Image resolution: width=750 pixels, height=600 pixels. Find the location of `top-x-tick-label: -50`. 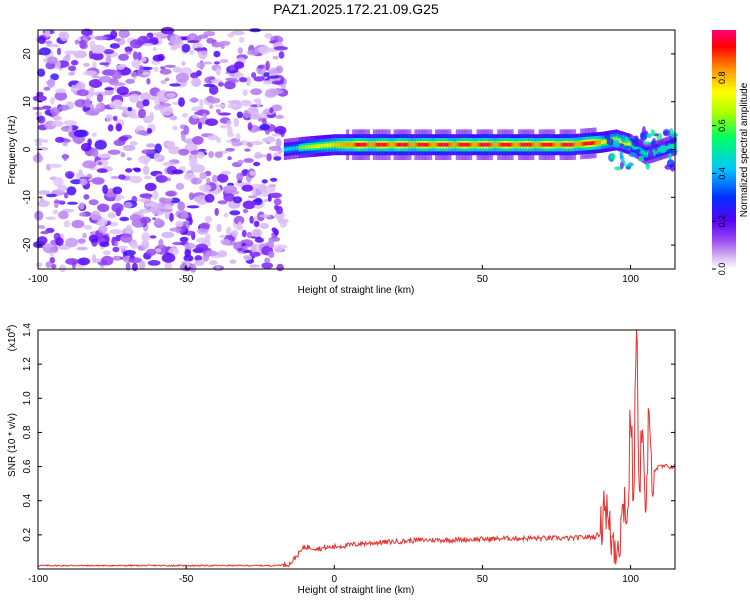

top-x-tick-label: -50 is located at coordinates (186, 279).